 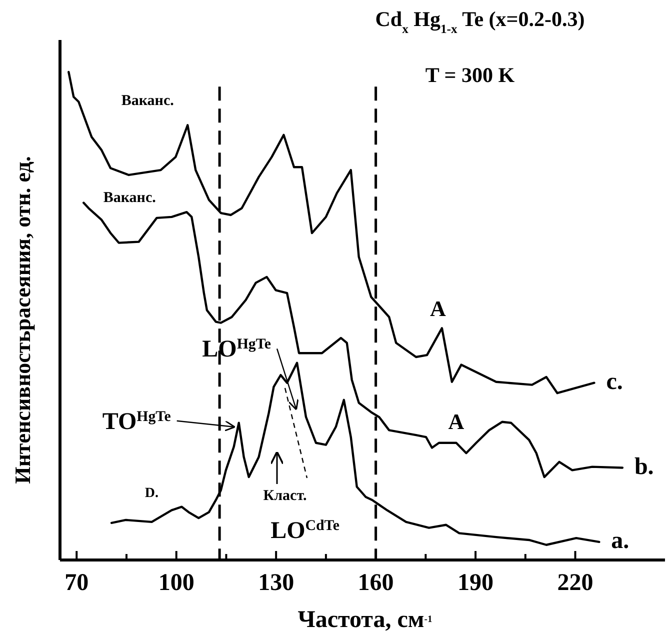 What do you see at coordinates (137, 421) in the screenshot?
I see `annotation: TO$^{HgTe}$` at bounding box center [137, 421].